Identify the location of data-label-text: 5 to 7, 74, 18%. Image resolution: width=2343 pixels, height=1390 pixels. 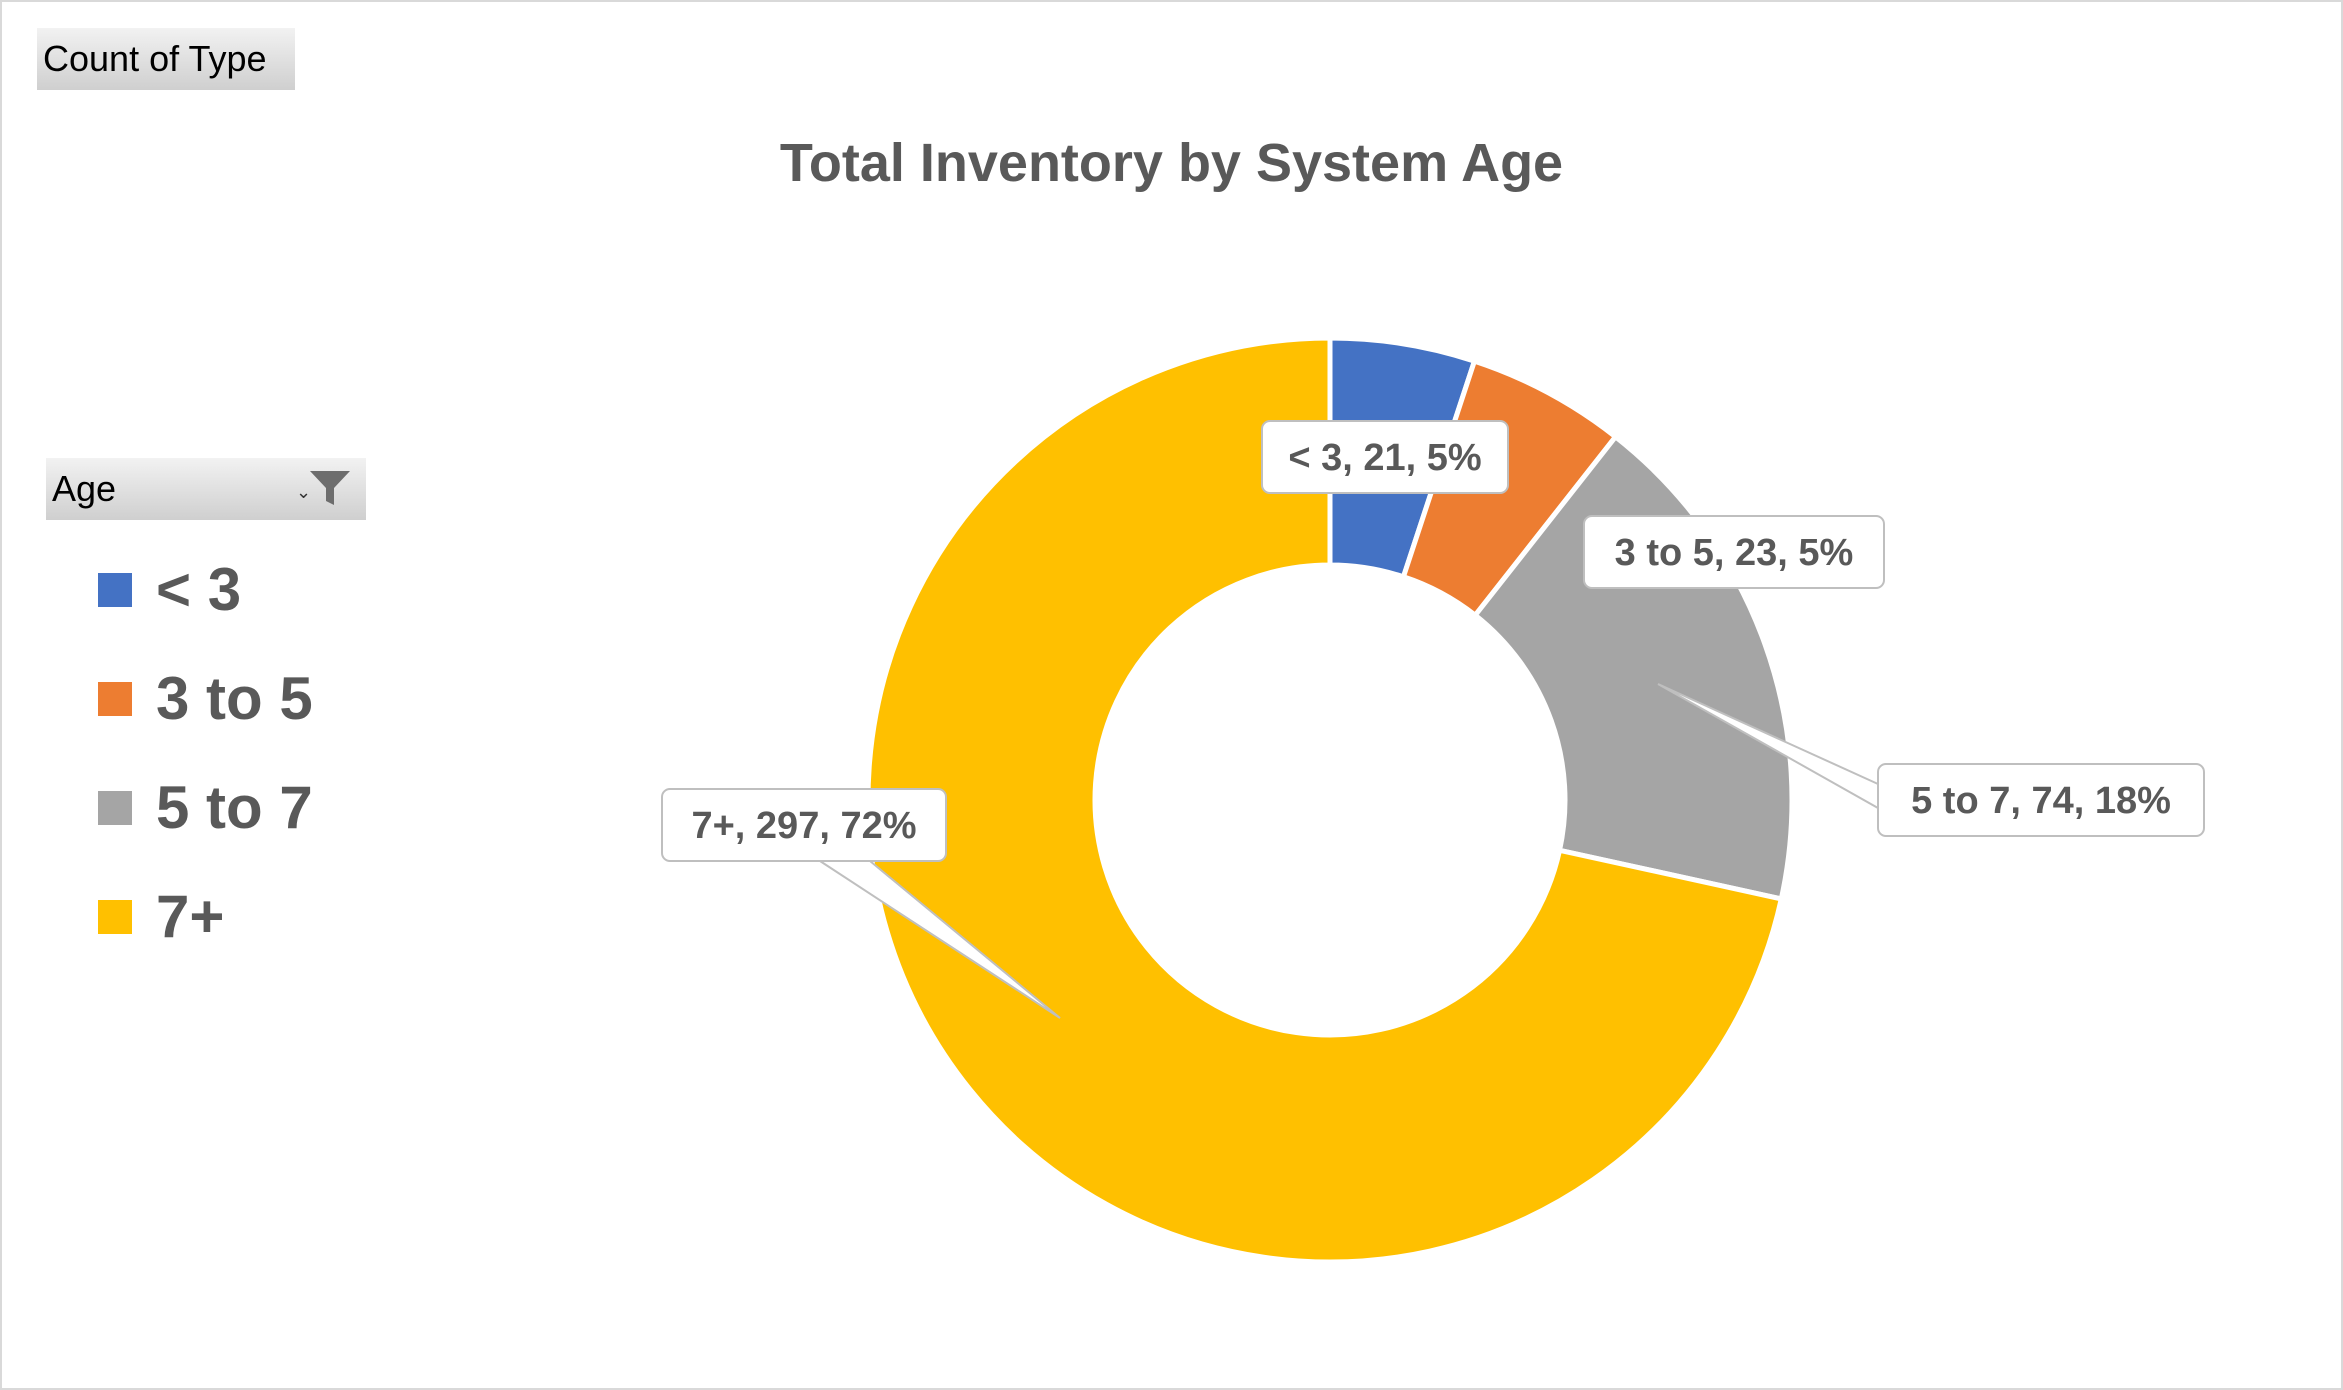
(2041, 801).